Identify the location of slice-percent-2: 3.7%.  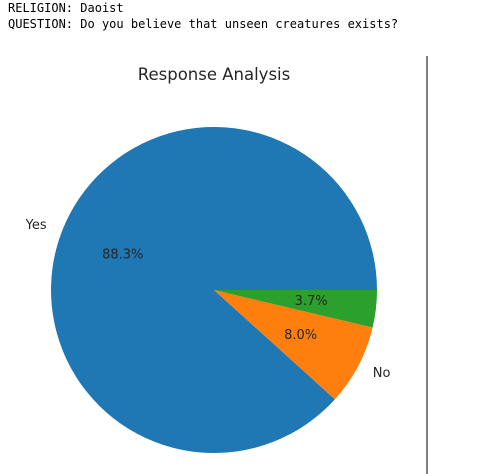
(311, 301).